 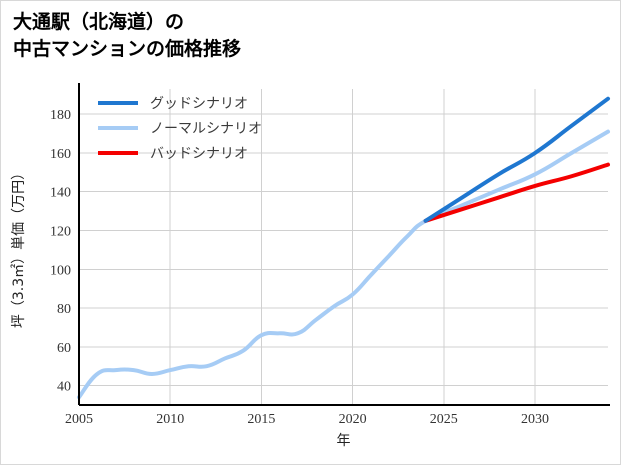 What do you see at coordinates (64, 387) in the screenshot?
I see `y-tick-label: 40` at bounding box center [64, 387].